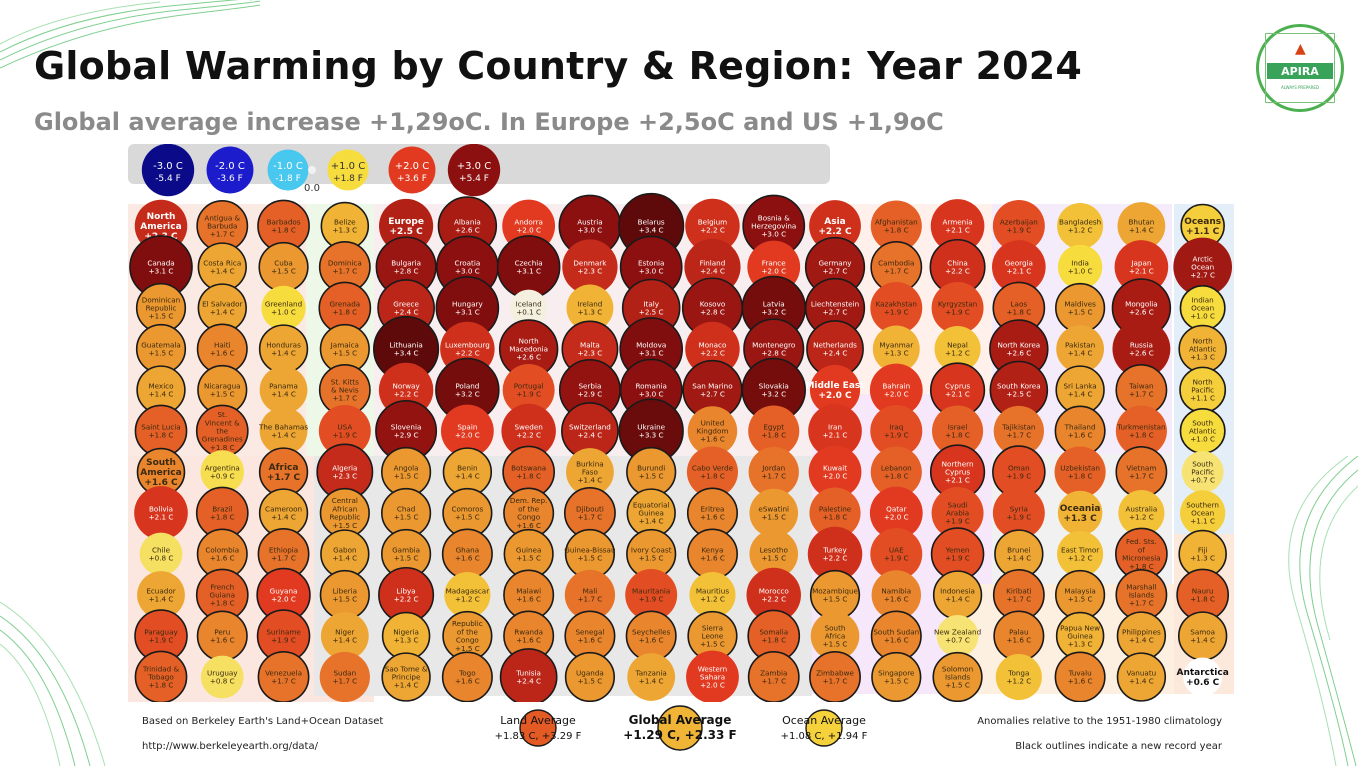 Image resolution: width=1358 pixels, height=766 pixels. Describe the element at coordinates (1141, 467) in the screenshot. I see `bubble-name: Vietnam` at that location.